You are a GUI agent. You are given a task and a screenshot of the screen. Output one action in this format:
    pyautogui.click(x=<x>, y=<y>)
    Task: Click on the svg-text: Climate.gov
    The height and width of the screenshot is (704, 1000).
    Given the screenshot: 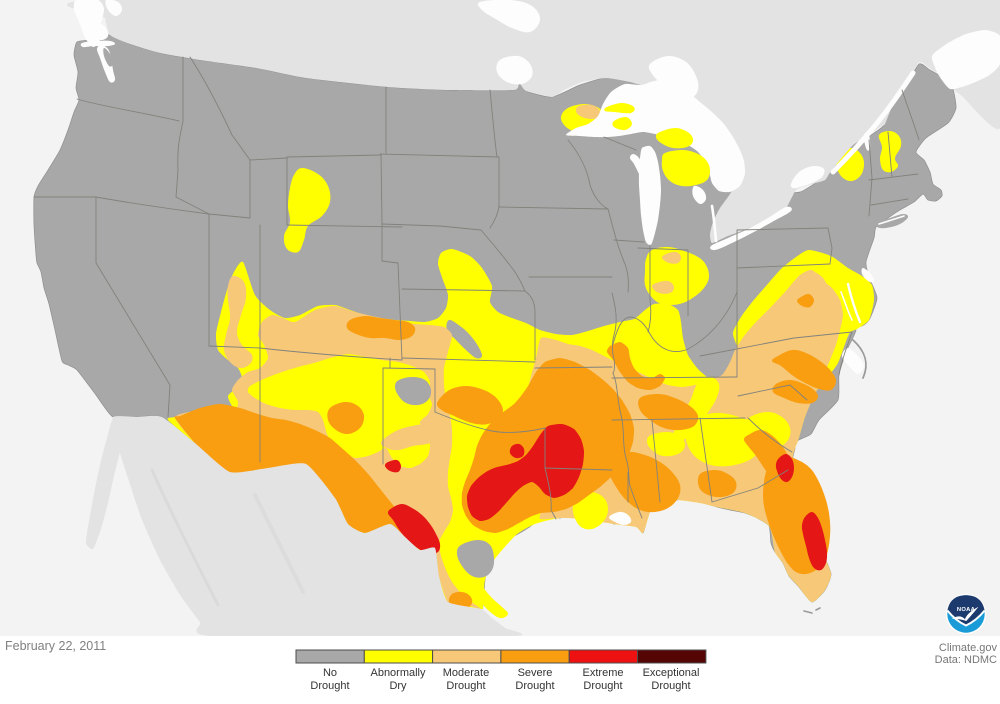 What is the action you would take?
    pyautogui.click(x=968, y=648)
    